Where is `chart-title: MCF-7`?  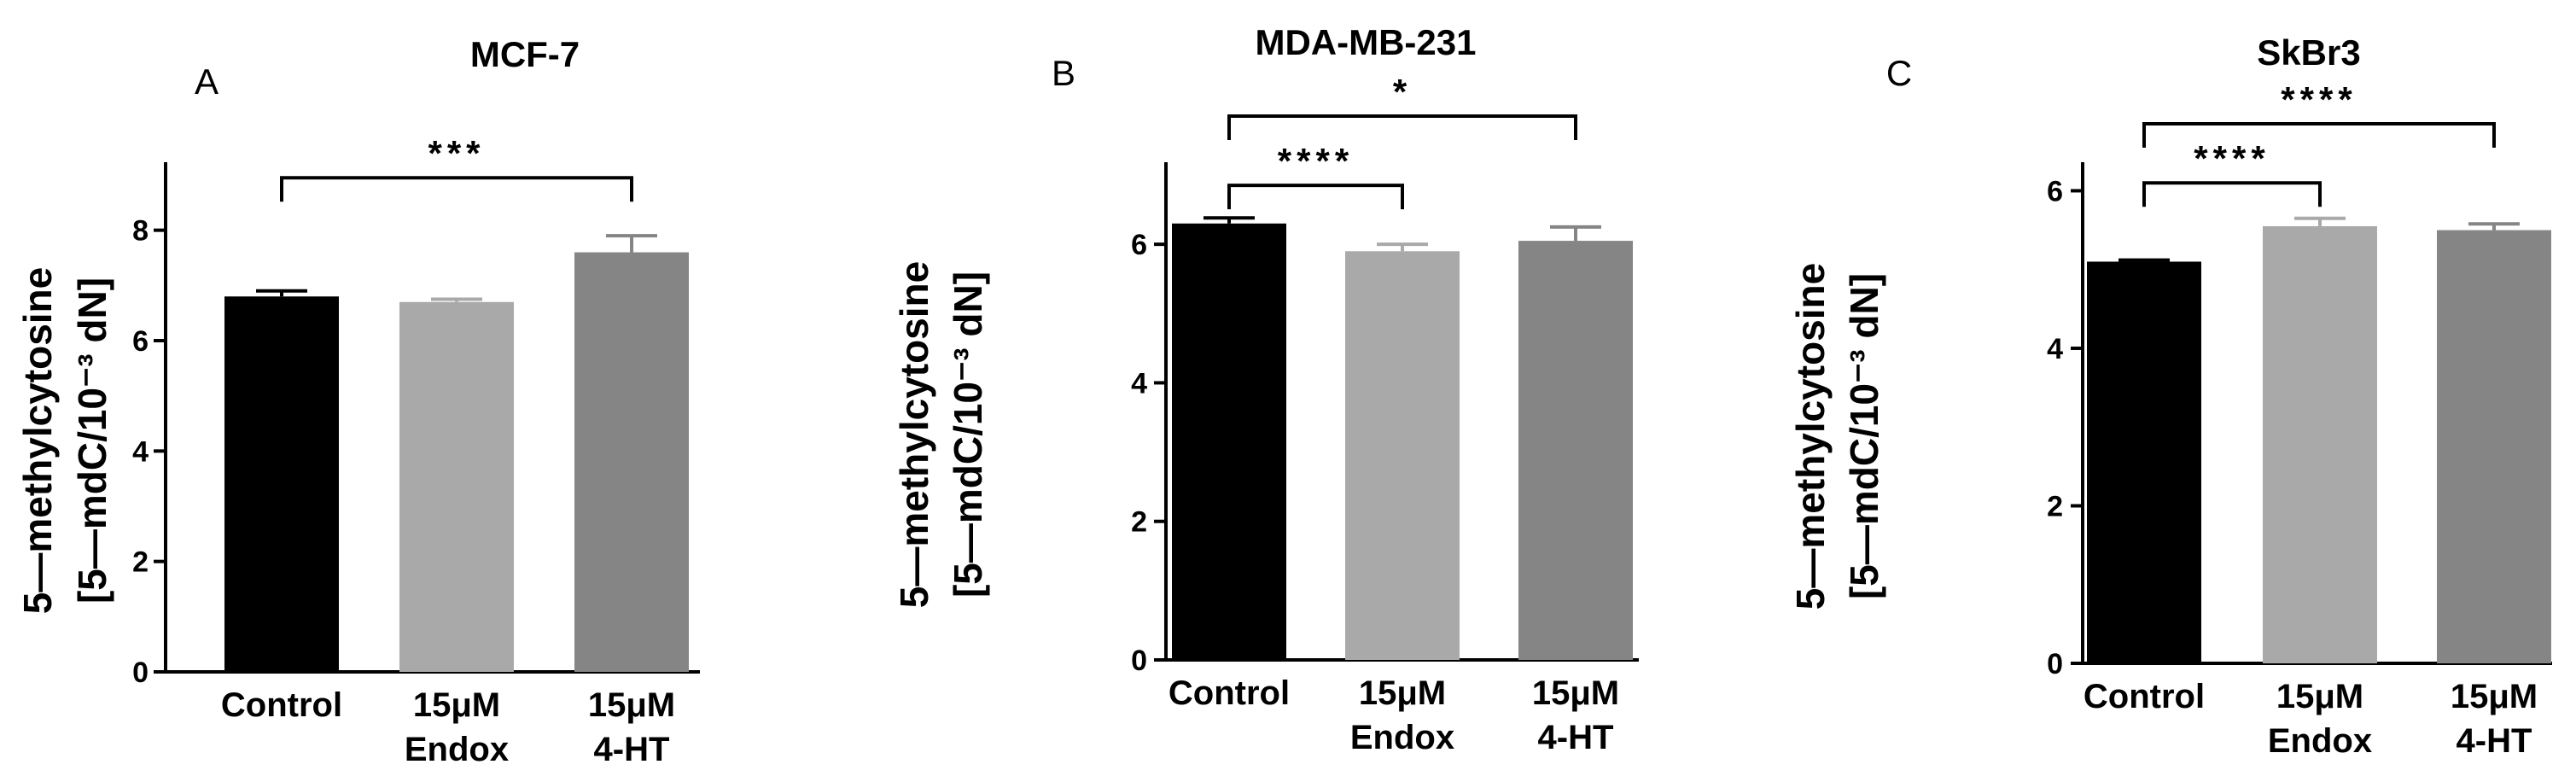
chart-title: MCF-7 is located at coordinates (525, 54).